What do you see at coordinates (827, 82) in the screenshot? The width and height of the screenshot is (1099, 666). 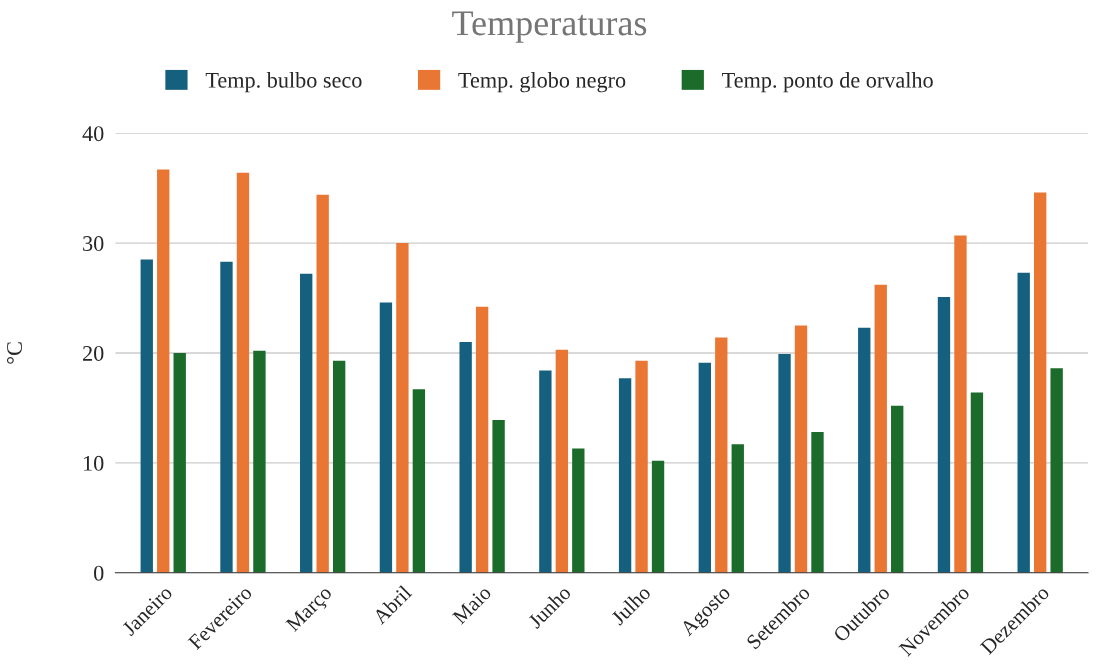 I see `legend-label: Temp. ponto de orvalho` at bounding box center [827, 82].